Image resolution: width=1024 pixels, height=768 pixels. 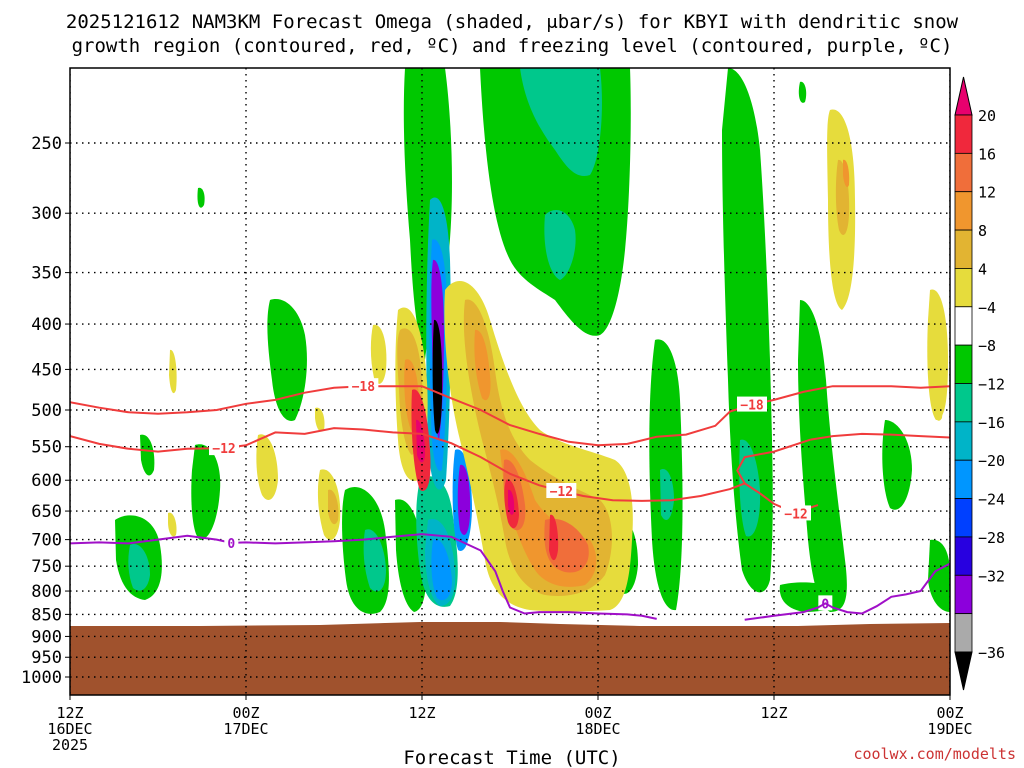 I want to click on y-tick-label: 650, so click(x=46, y=512).